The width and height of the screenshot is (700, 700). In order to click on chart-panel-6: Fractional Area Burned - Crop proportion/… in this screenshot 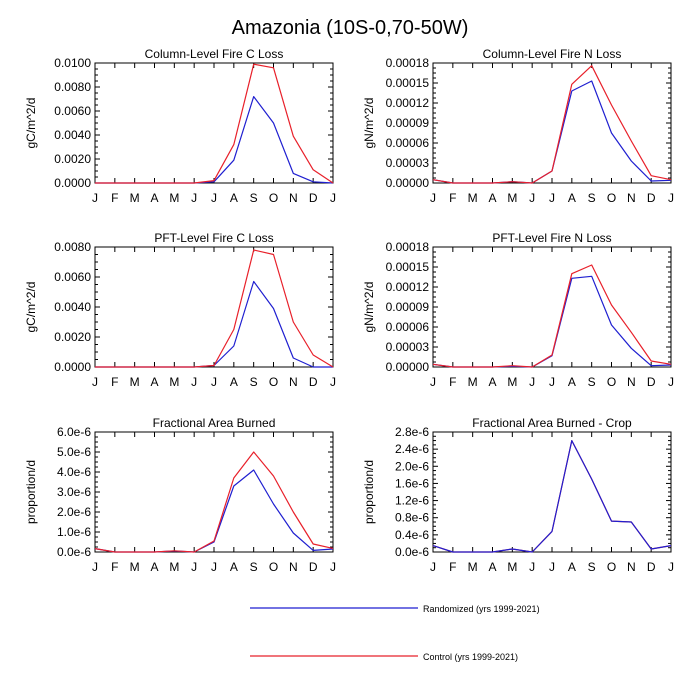, I will do `click(518, 495)`.